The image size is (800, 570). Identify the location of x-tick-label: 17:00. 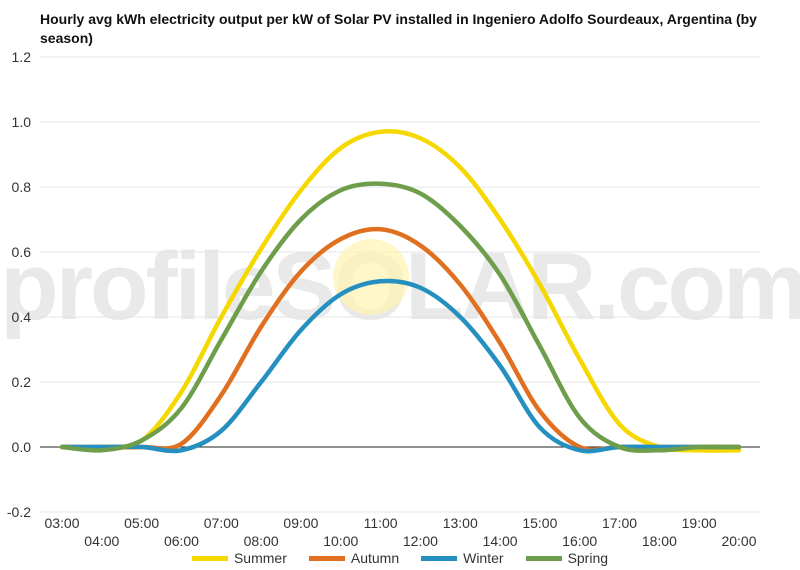
(619, 523).